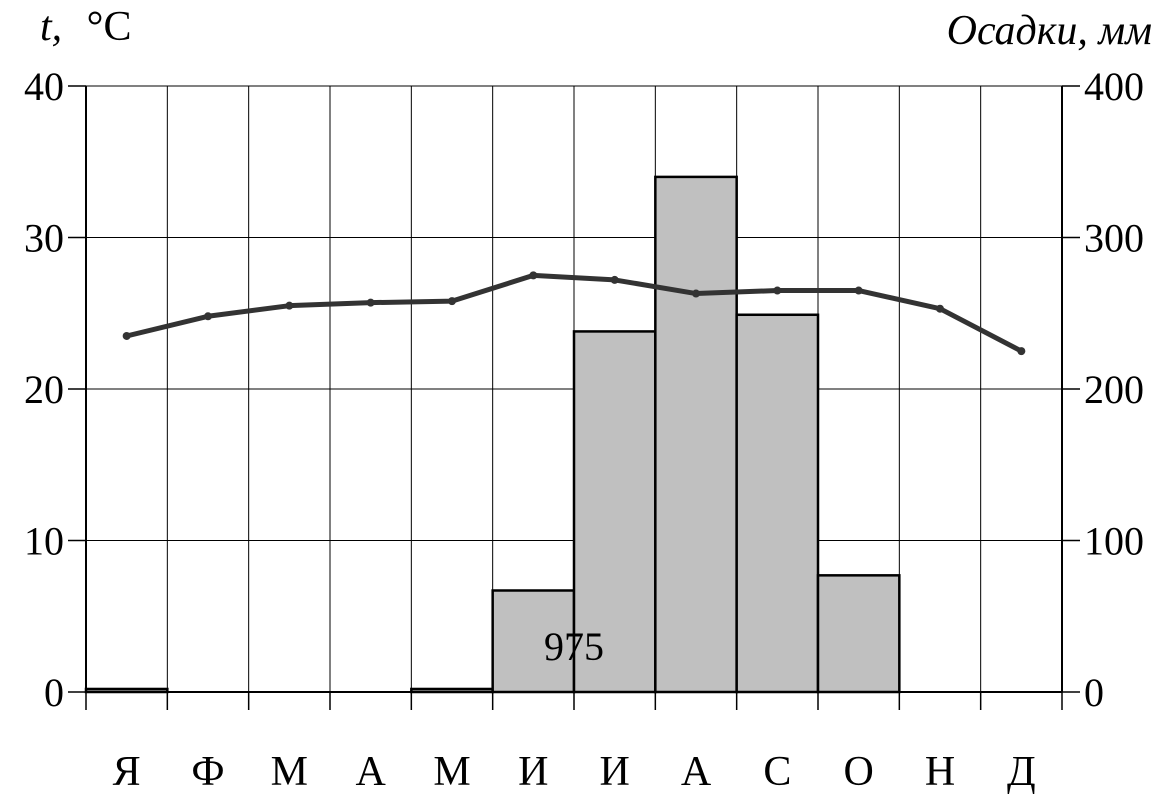 This screenshot has height=800, width=1172. Describe the element at coordinates (574, 646) in the screenshot. I see `annual-precipitation-total: 975` at that location.